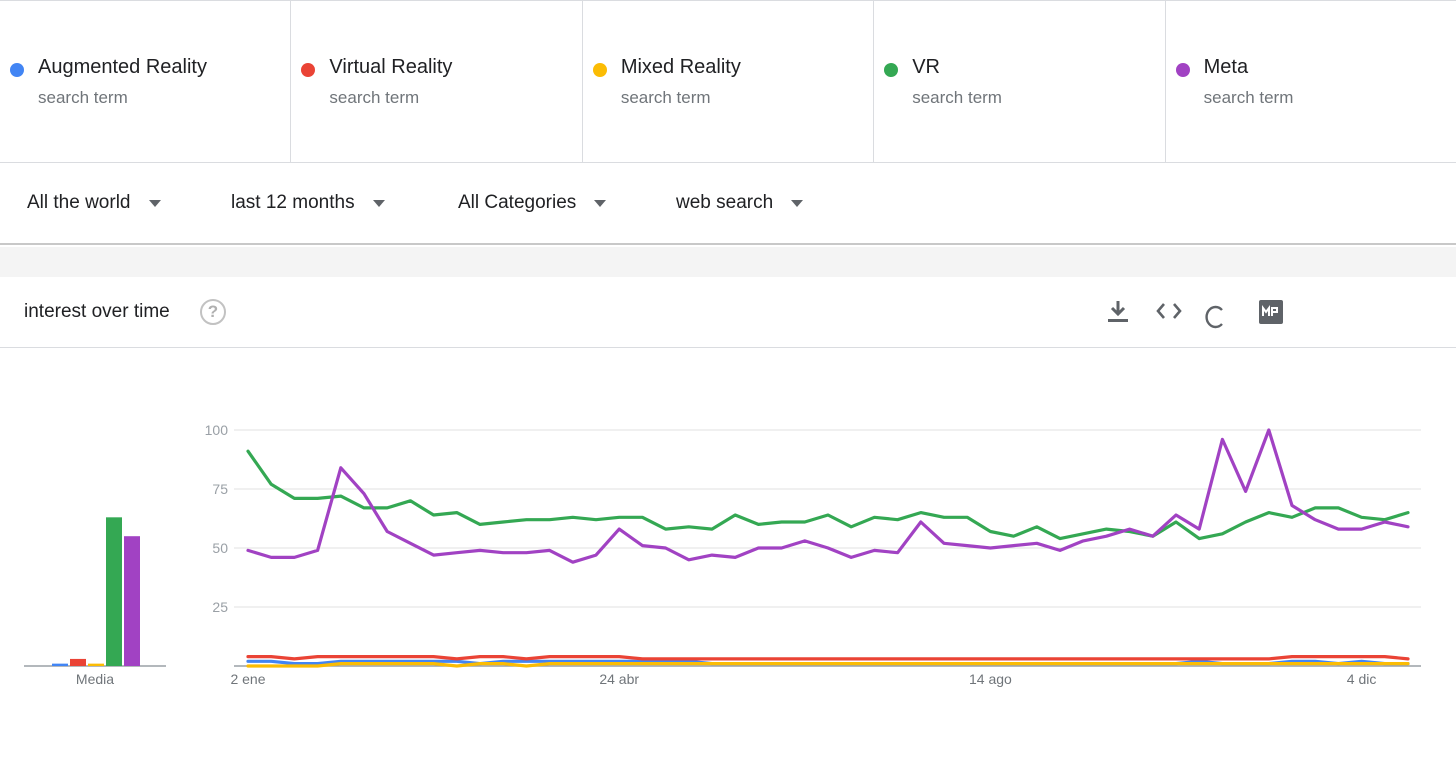 This screenshot has width=1456, height=770. What do you see at coordinates (680, 67) in the screenshot?
I see `term-label: Mixed Reality` at bounding box center [680, 67].